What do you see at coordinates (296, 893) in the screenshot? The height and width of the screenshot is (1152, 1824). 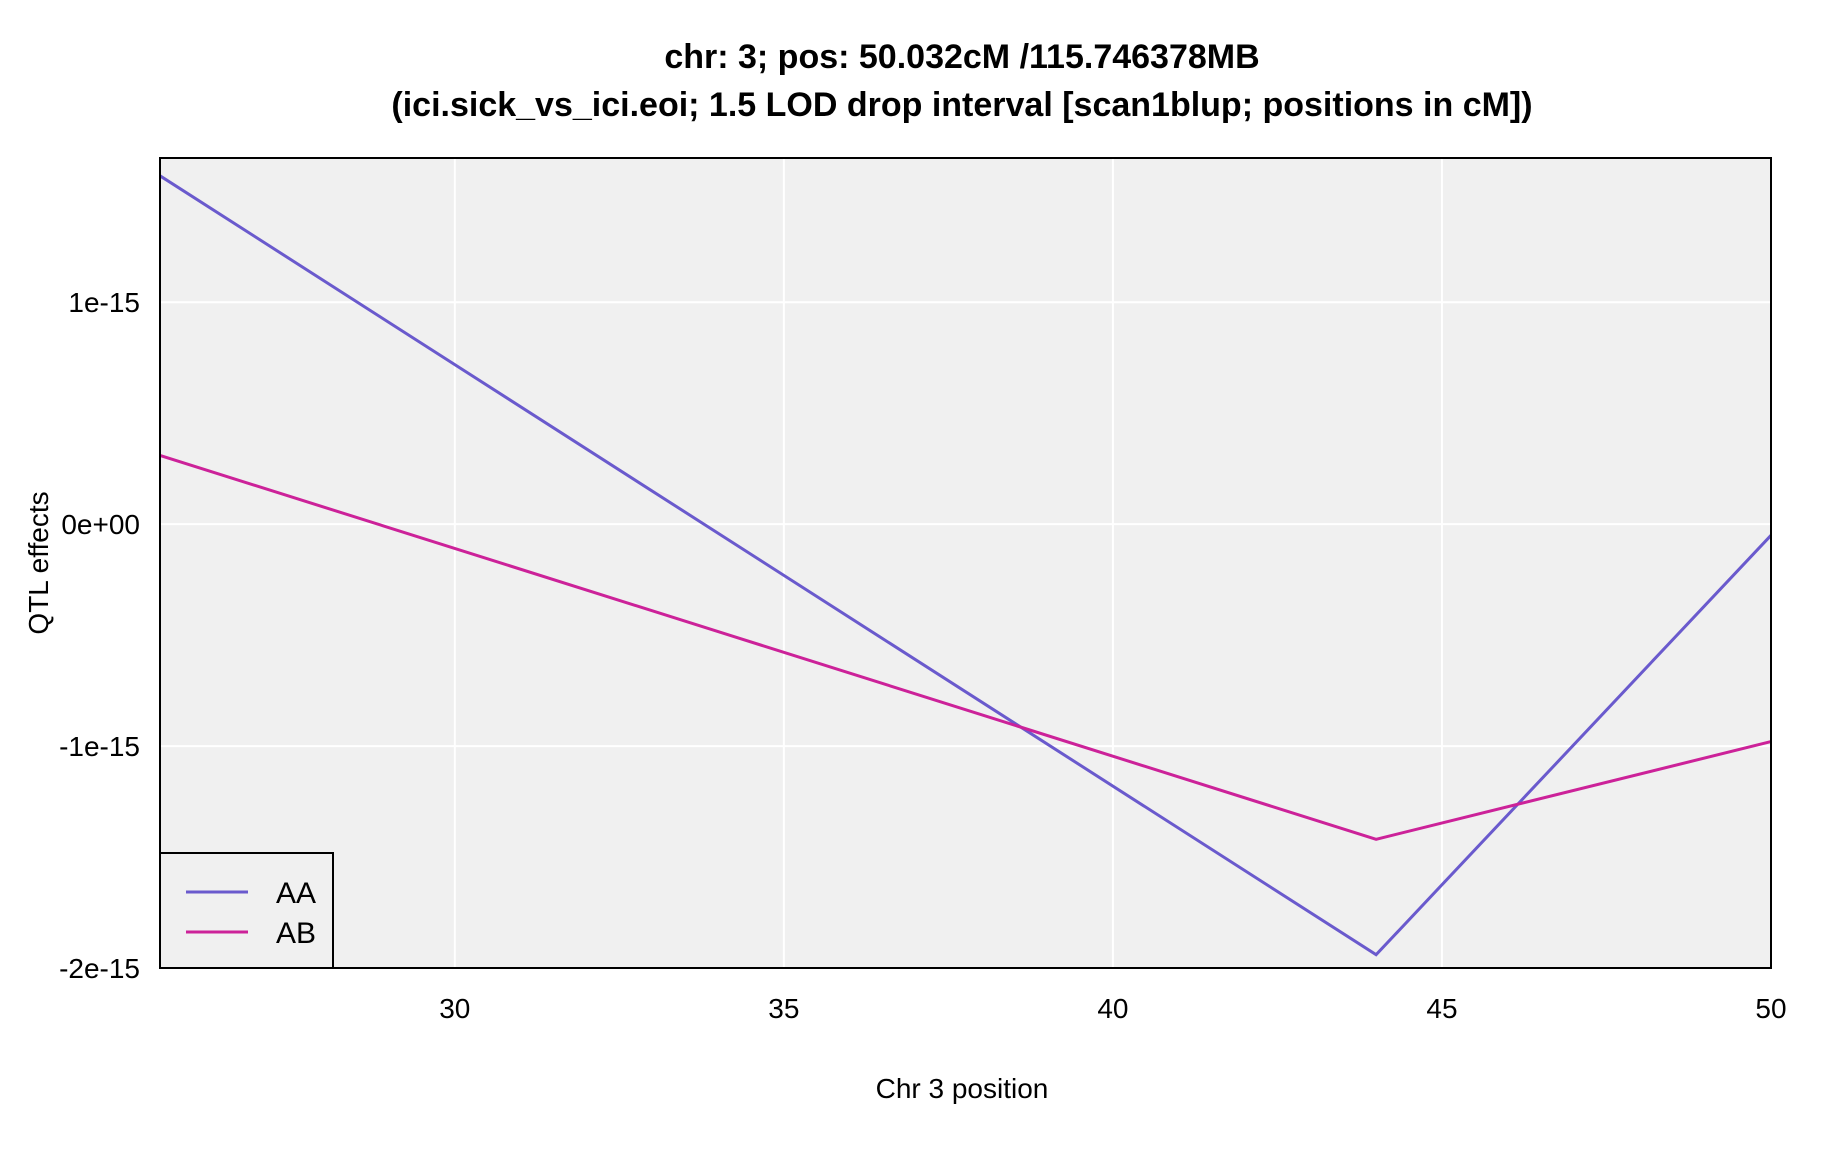 I see `legend-label-aa: AA` at bounding box center [296, 893].